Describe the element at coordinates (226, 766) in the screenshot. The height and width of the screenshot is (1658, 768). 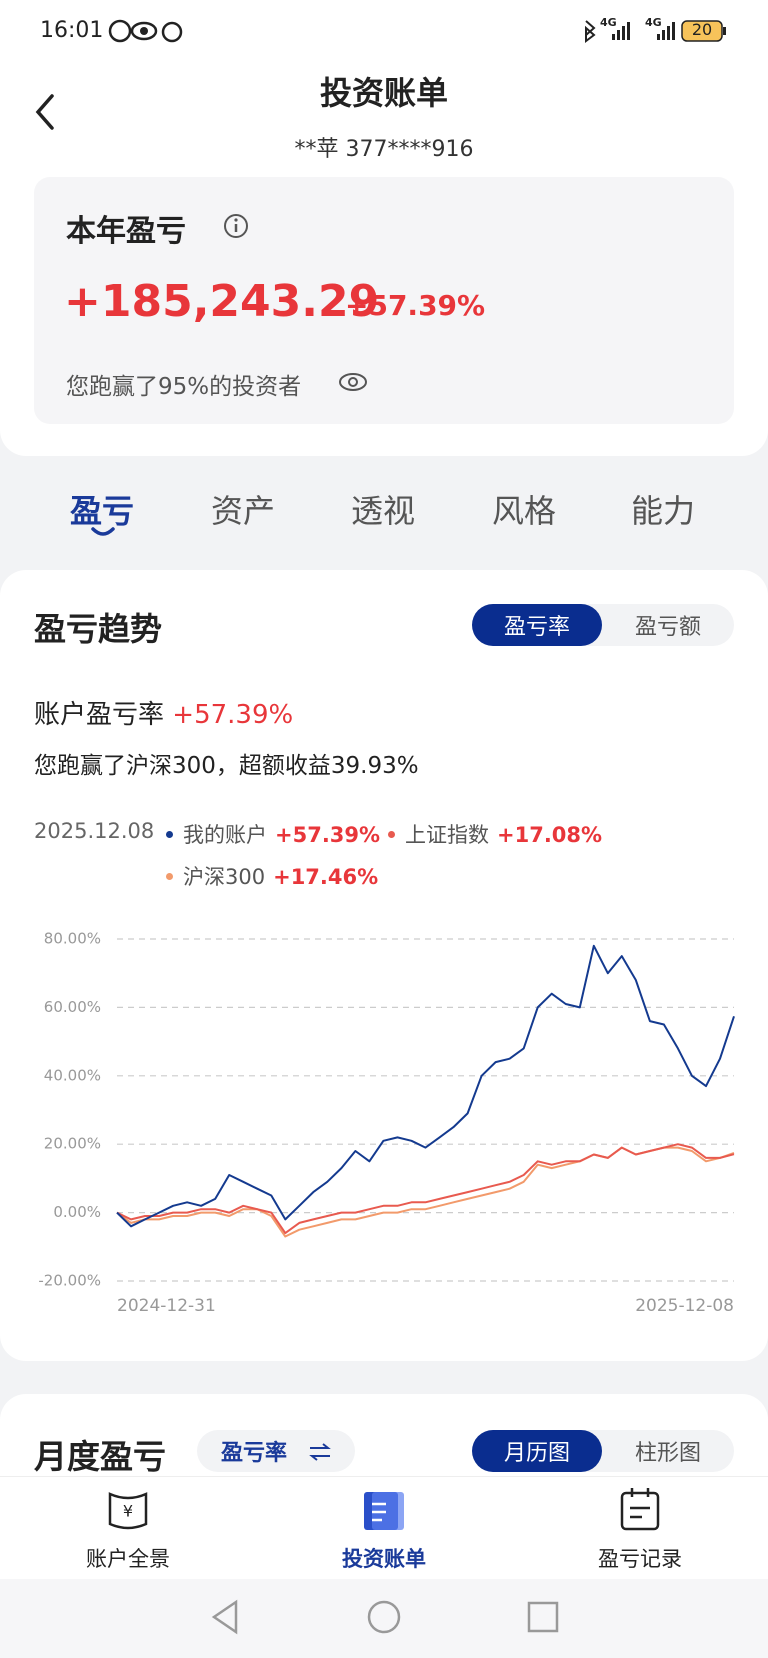
I see `beat-text: 您跑赢了沪深300，超额收益39.93%` at that location.